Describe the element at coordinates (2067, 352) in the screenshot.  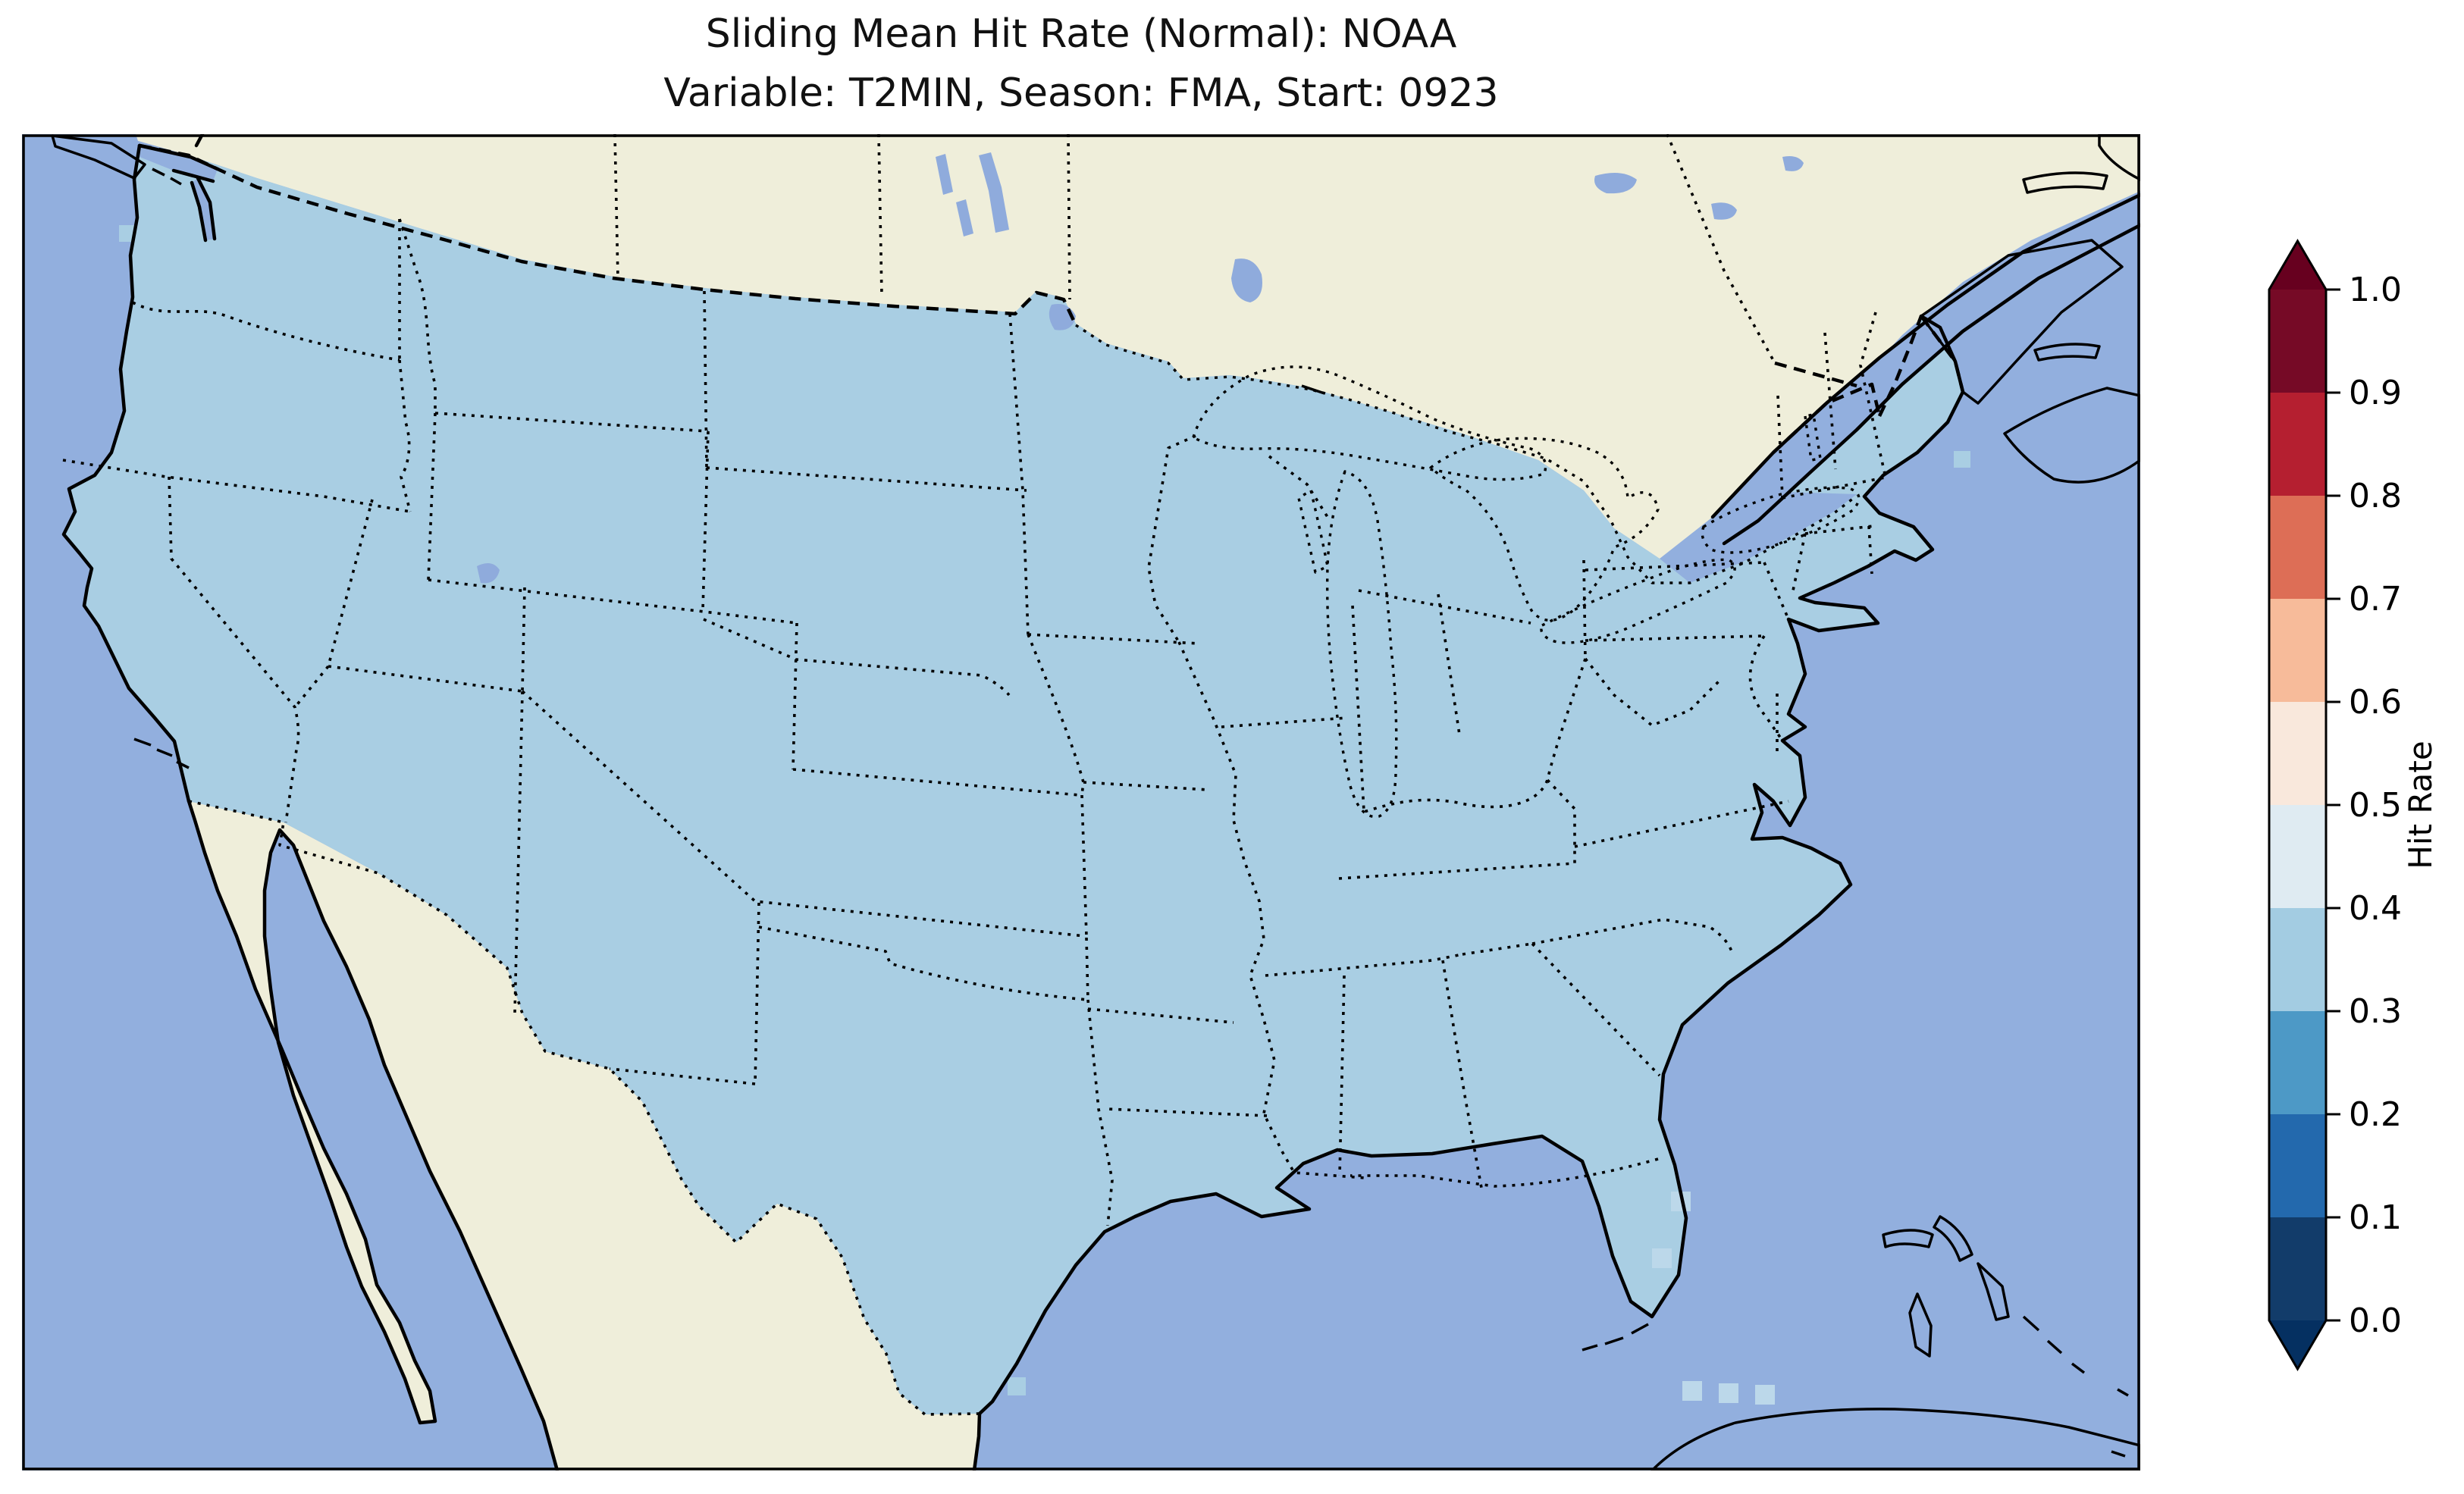
I see `prince-edward-island` at that location.